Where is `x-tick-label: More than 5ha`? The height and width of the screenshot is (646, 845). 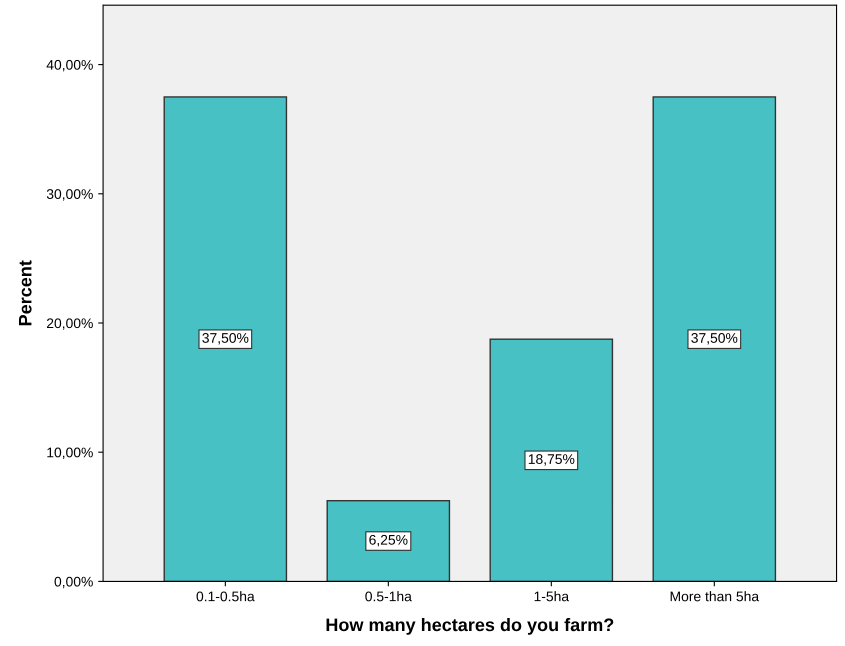 x-tick-label: More than 5ha is located at coordinates (715, 596).